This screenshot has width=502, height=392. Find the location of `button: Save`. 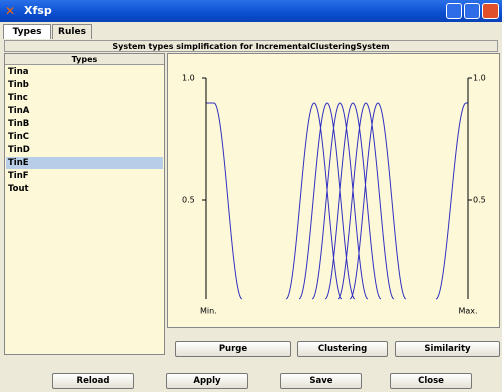

button: Save is located at coordinates (321, 381).